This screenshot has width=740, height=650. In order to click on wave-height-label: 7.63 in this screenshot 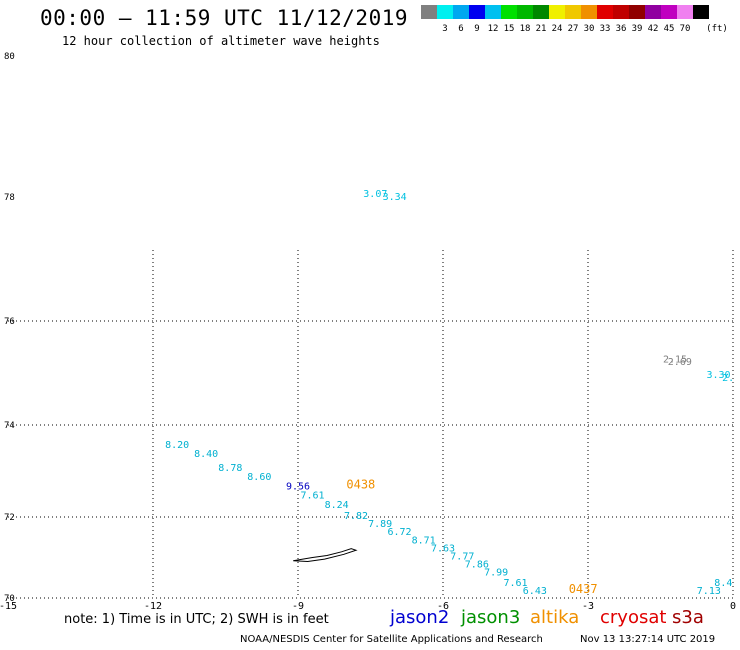, I will do `click(443, 548)`.